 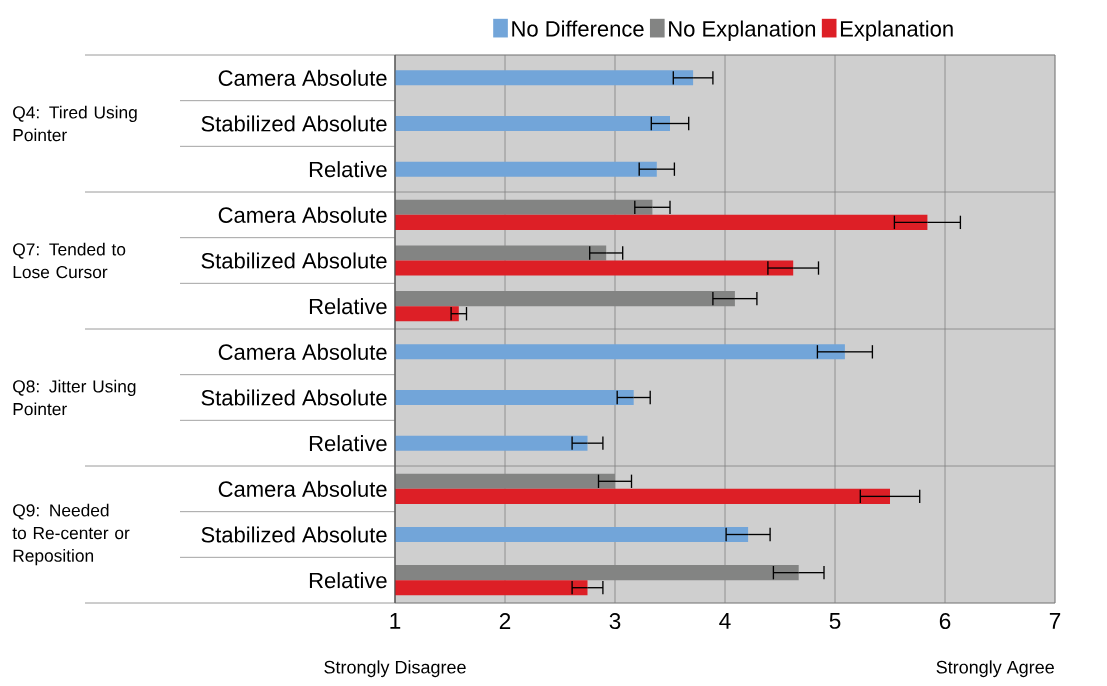 What do you see at coordinates (69, 260) in the screenshot?
I see `text: Q7: Tended to Lose Cursor` at bounding box center [69, 260].